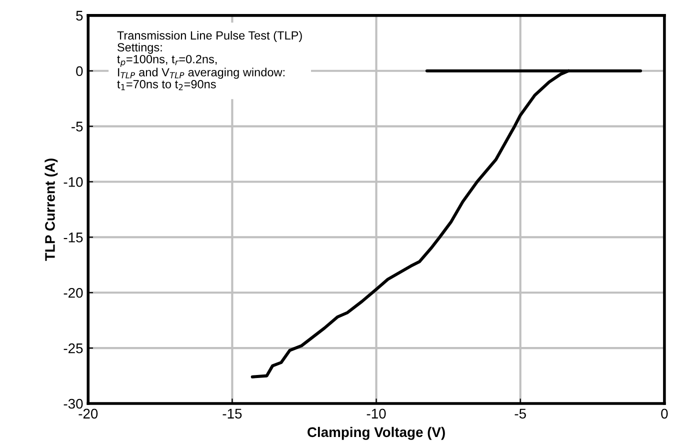 The image size is (678, 441). Describe the element at coordinates (664, 413) in the screenshot. I see `x-tick-label: 0` at that location.